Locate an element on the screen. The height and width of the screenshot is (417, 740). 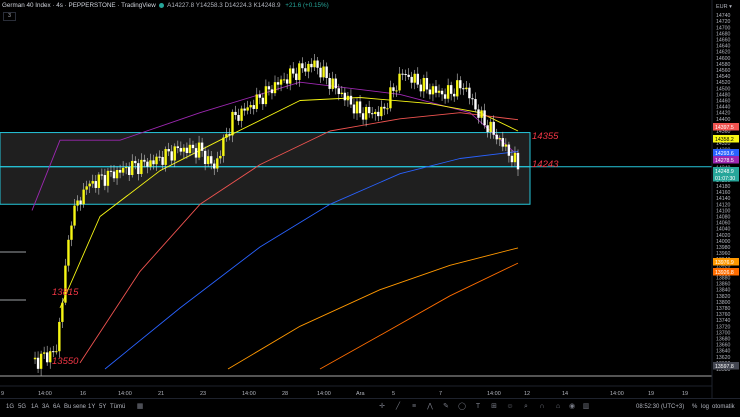
time-tick: 9 is located at coordinates (2, 394).